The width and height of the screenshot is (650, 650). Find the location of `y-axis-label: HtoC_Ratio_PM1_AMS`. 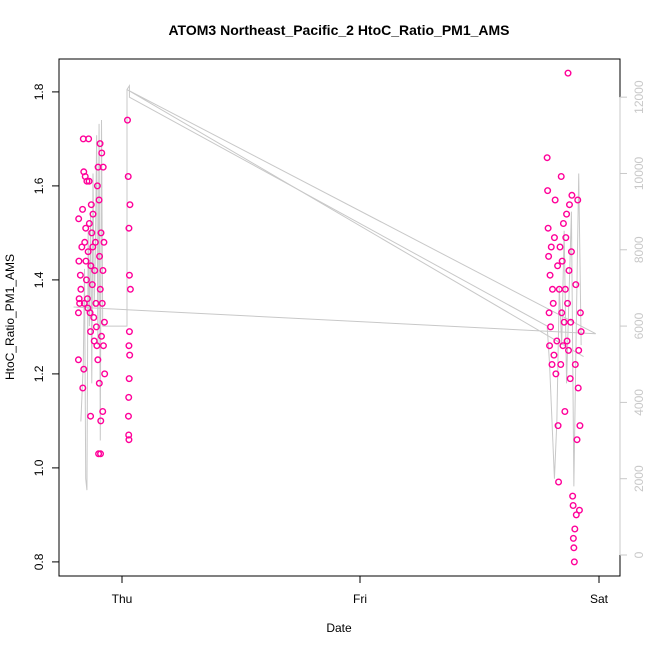

y-axis-label: HtoC_Ratio_PM1_AMS is located at coordinates (10, 317).